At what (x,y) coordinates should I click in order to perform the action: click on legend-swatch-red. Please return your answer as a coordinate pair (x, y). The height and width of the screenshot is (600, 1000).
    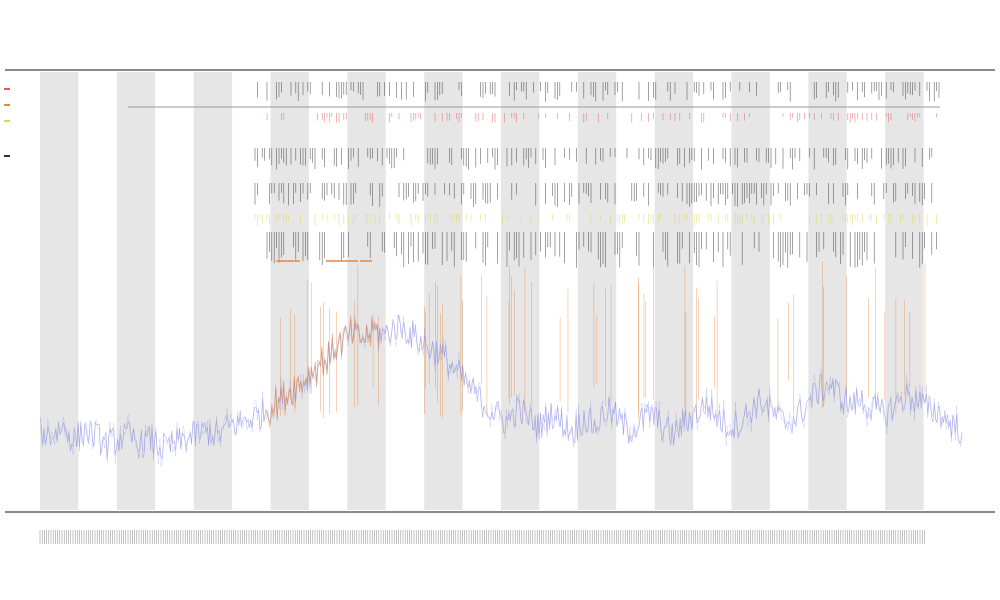
    Looking at the image, I should click on (7, 89).